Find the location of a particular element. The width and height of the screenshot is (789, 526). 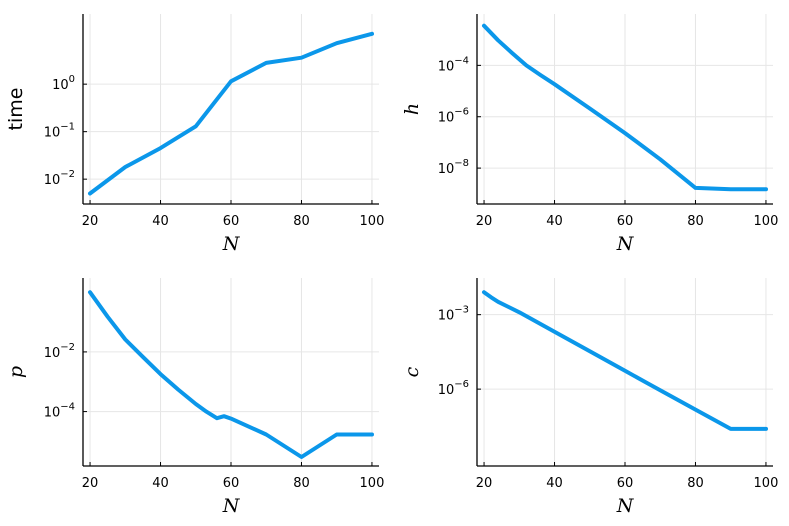

y-tick-label: 10⁰ is located at coordinates (63, 83).